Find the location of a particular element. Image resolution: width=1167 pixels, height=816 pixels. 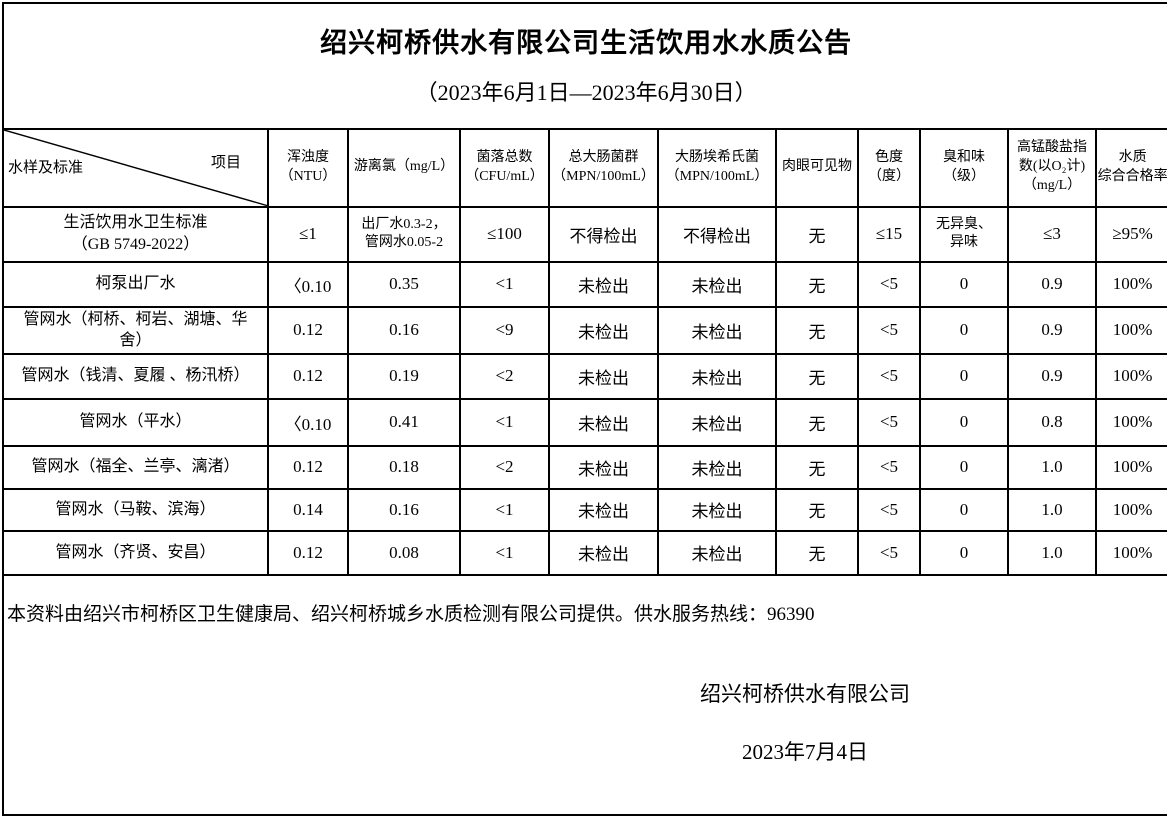

column-header-odor: 臭和味 （级） is located at coordinates (964, 168).